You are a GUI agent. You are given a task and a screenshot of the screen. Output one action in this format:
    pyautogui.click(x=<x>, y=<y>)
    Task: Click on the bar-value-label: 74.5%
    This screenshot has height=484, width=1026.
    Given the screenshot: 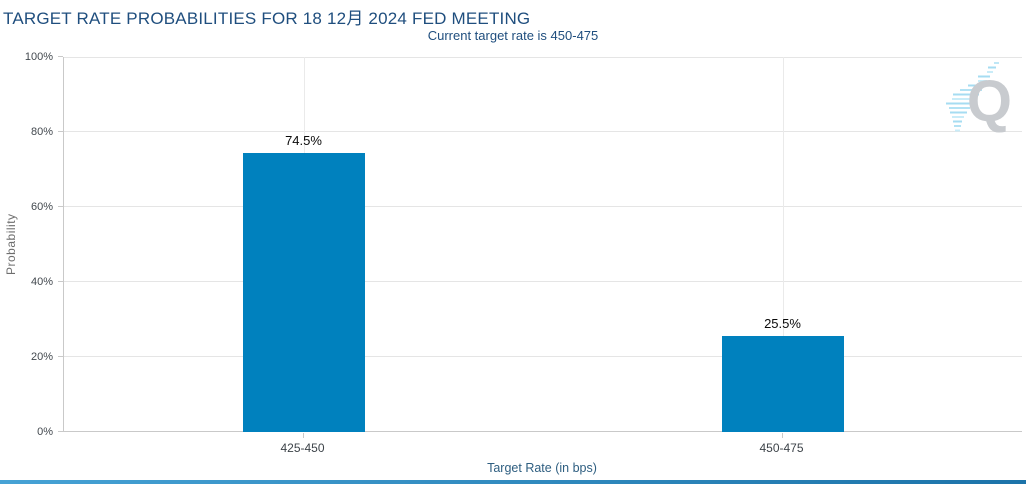 What is the action you would take?
    pyautogui.click(x=303, y=140)
    